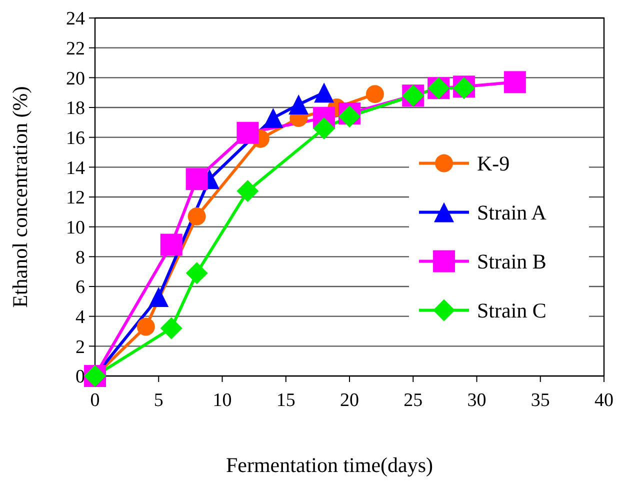 The image size is (622, 486). What do you see at coordinates (286, 400) in the screenshot?
I see `x-tick-label: 15` at bounding box center [286, 400].